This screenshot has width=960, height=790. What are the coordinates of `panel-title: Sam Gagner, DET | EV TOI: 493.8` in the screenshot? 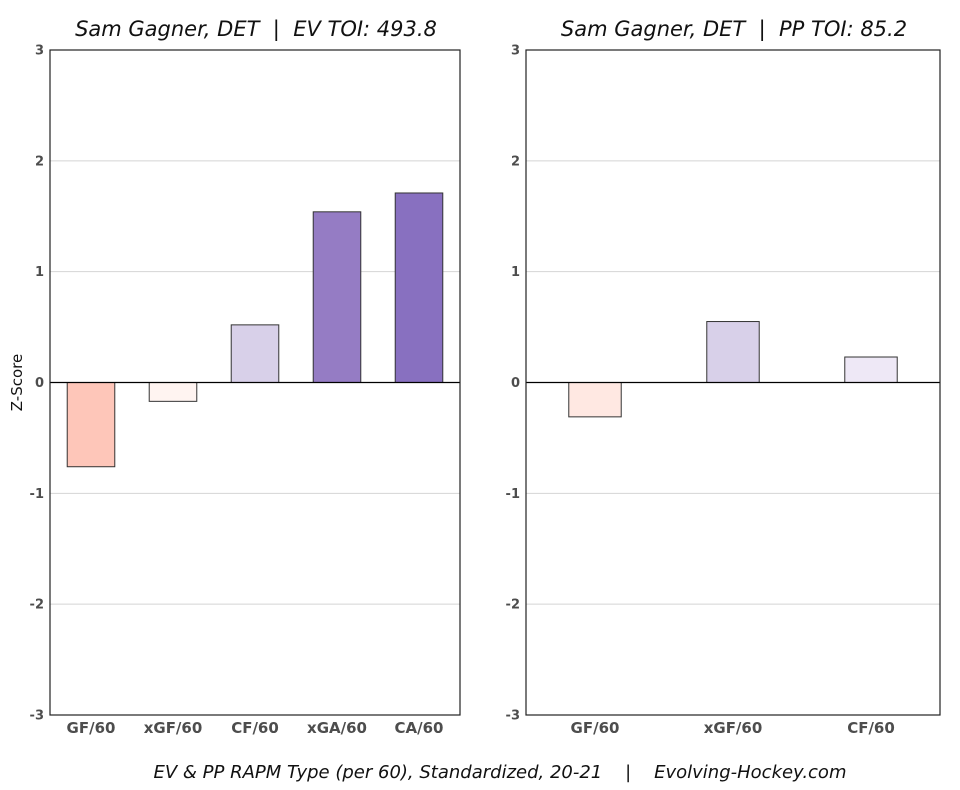 It's located at (256, 29).